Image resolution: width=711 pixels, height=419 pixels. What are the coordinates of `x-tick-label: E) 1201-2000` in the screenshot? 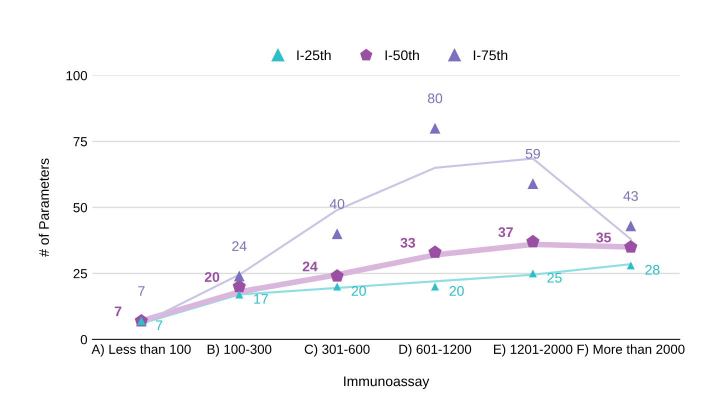 It's located at (533, 350).